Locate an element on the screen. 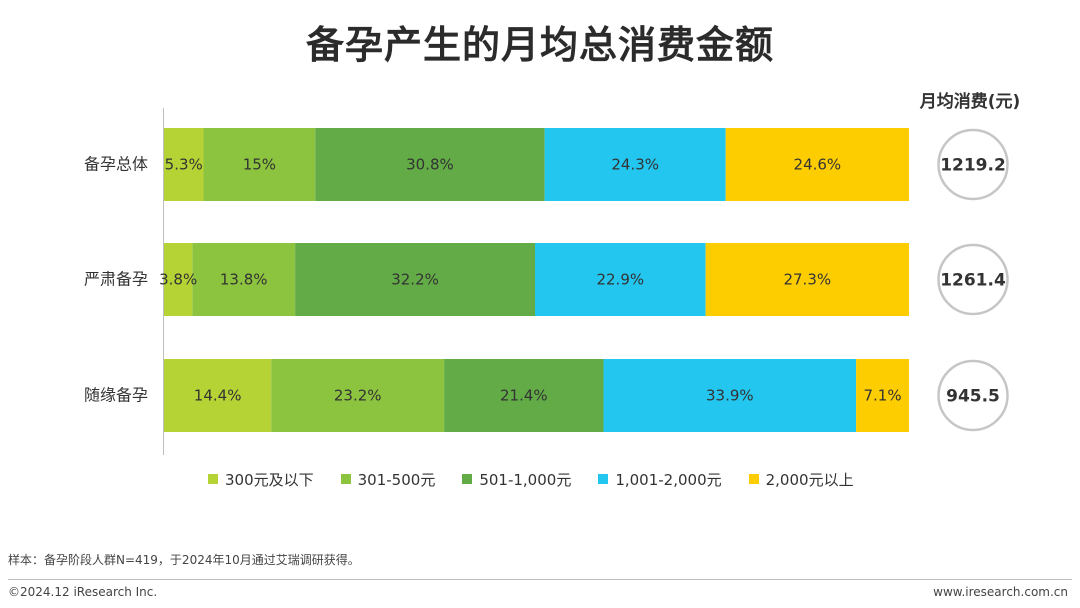 Image resolution: width=1080 pixels, height=608 pixels. data-label: 27.3% is located at coordinates (807, 280).